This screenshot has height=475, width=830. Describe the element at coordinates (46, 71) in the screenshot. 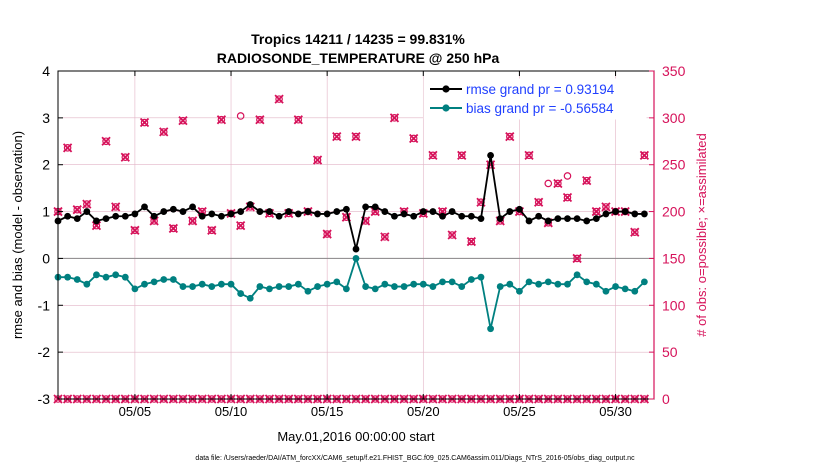

I see `y-tick-label-left: 4` at that location.